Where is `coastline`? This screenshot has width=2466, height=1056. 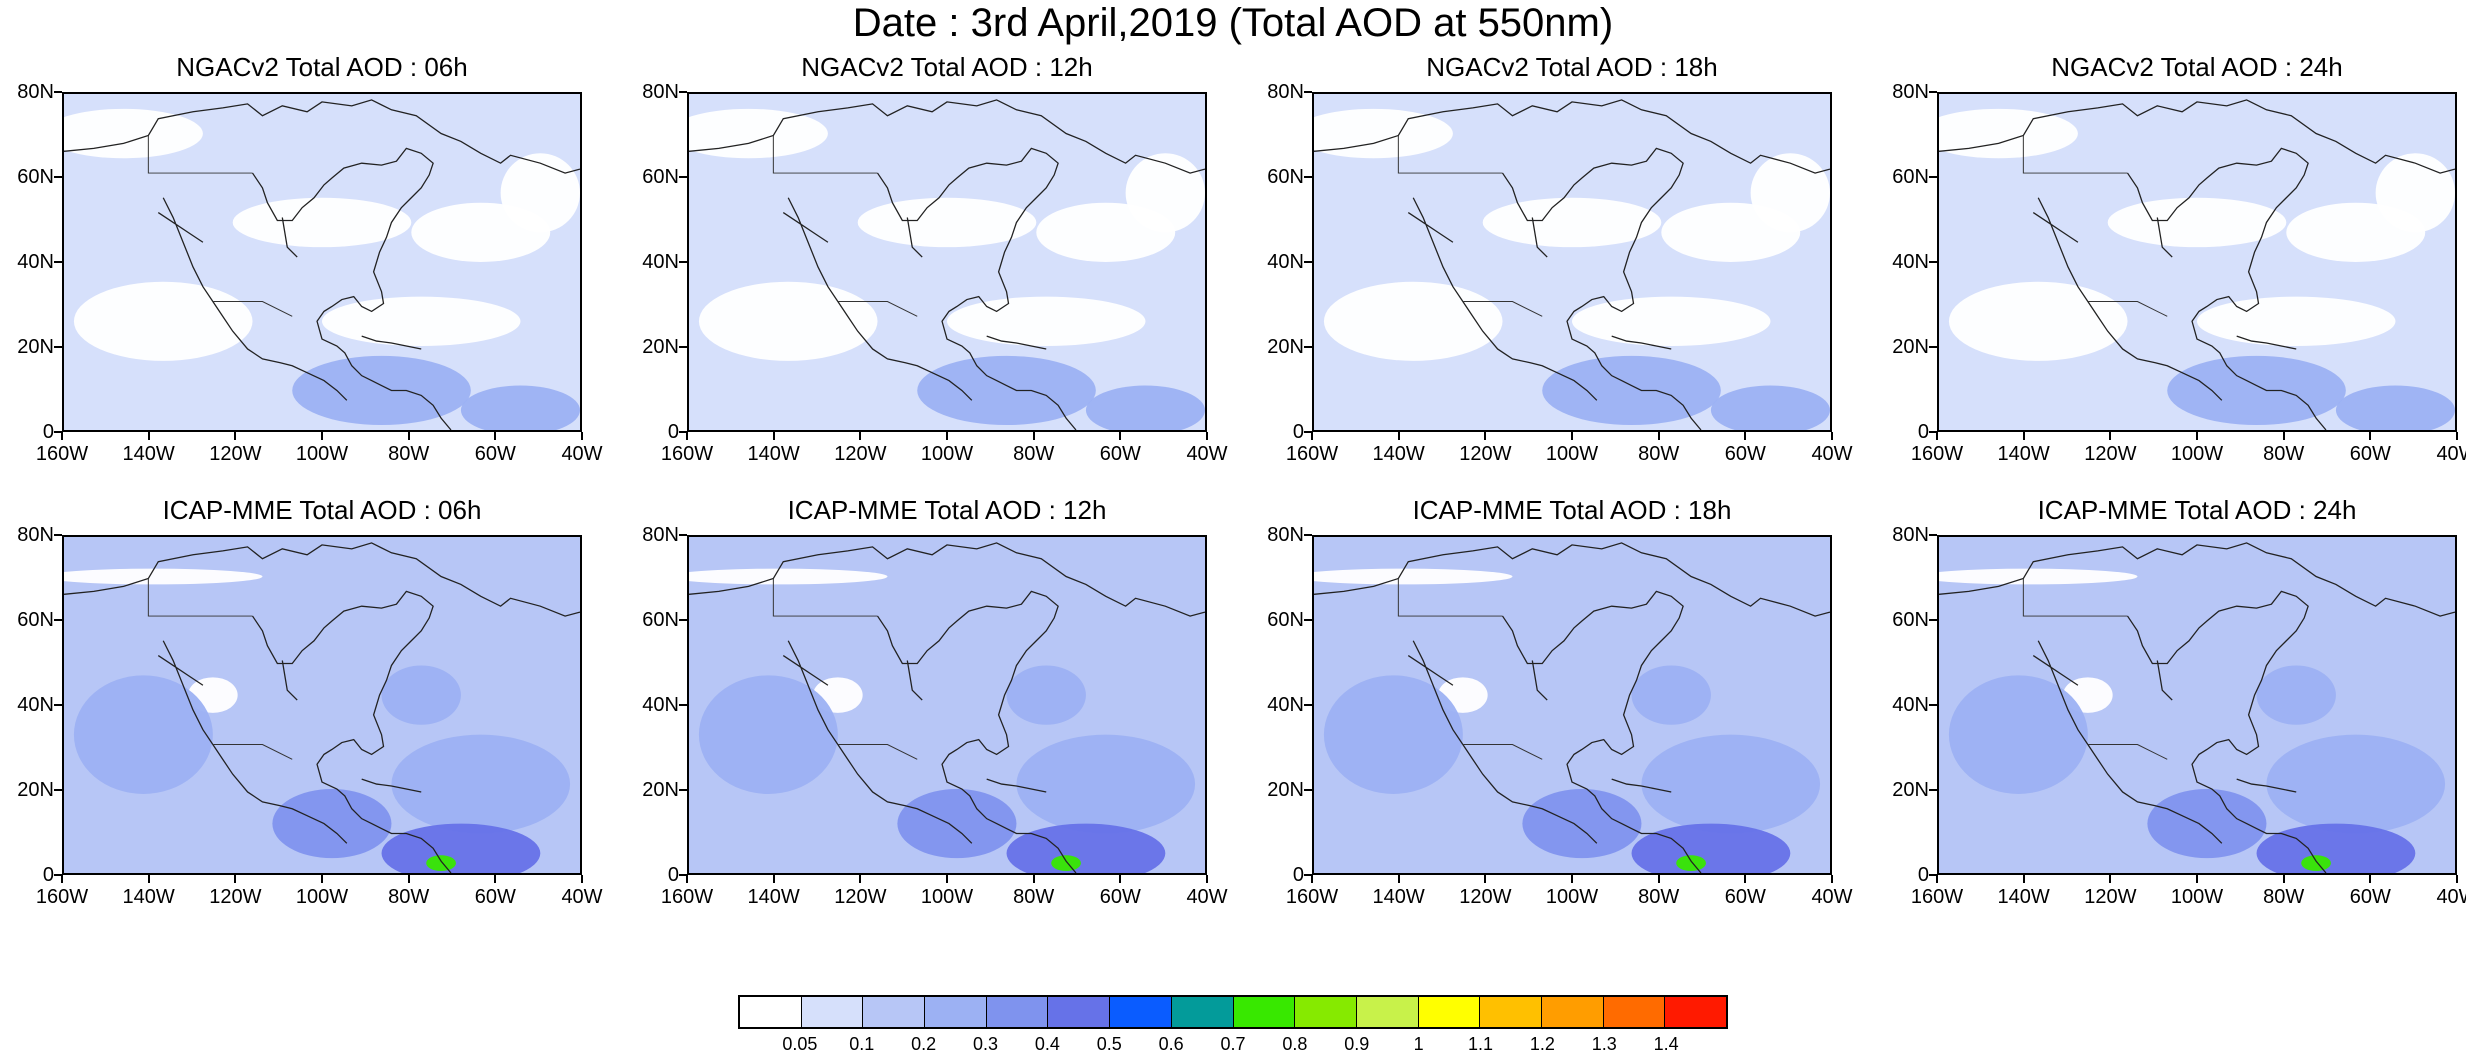
coastline is located at coordinates (947, 707).